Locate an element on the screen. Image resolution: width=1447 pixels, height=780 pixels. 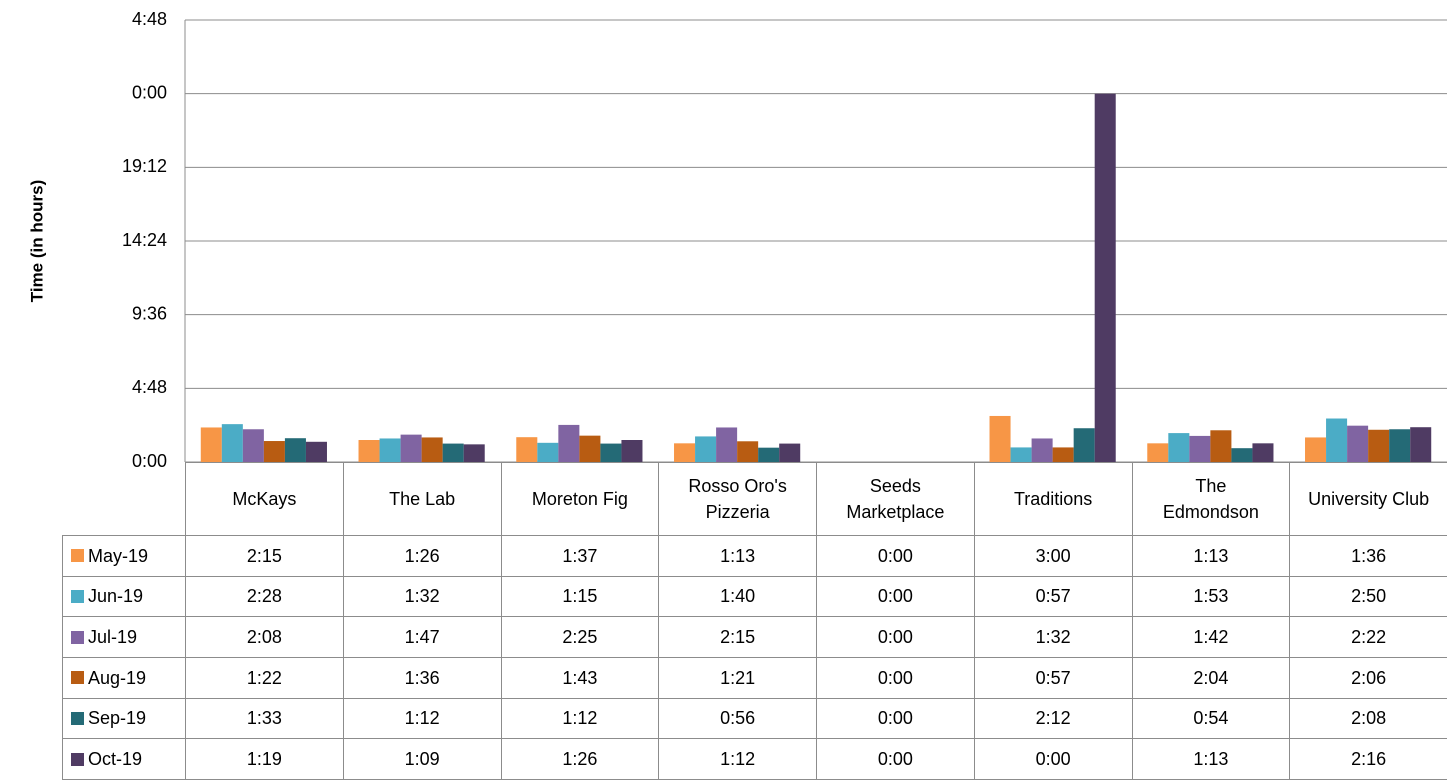
table-value: 1:15 is located at coordinates (580, 596).